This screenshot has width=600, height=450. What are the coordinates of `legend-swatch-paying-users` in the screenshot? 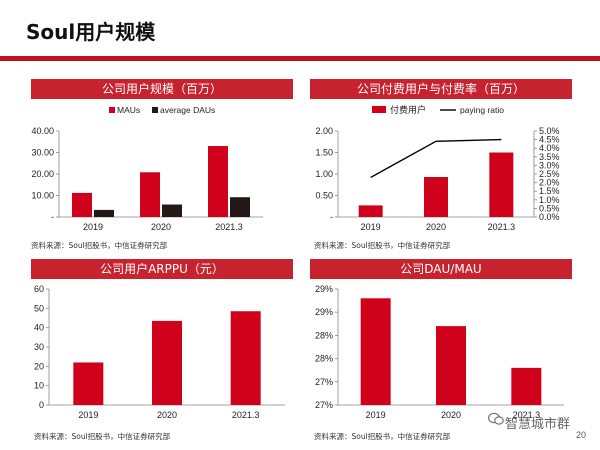 It's located at (379, 109).